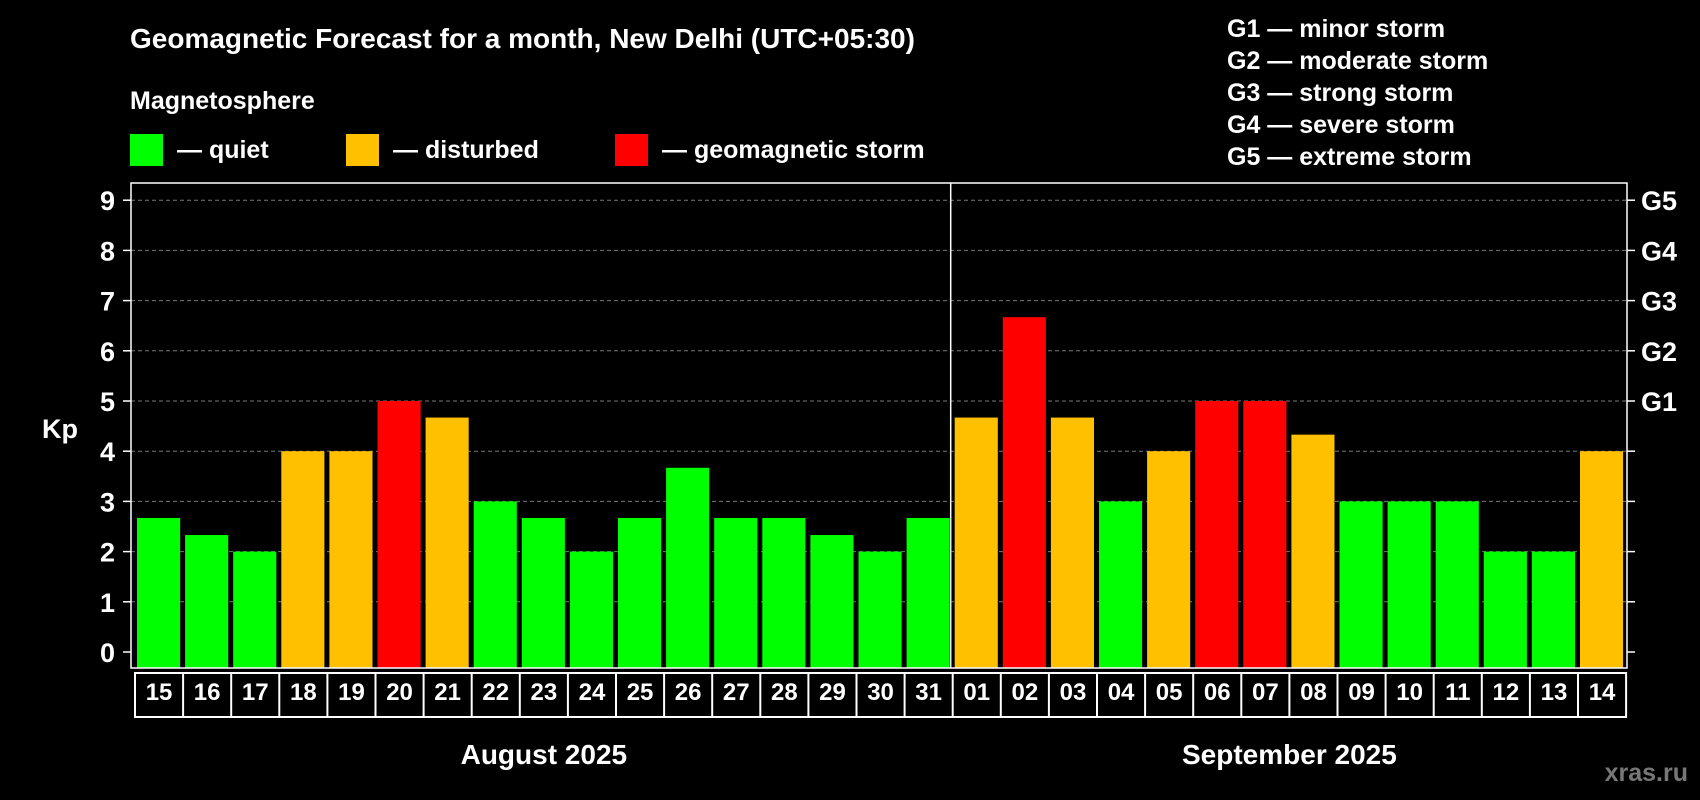 Image resolution: width=1700 pixels, height=800 pixels. Describe the element at coordinates (1024, 492) in the screenshot. I see `bar-02-sep` at that location.